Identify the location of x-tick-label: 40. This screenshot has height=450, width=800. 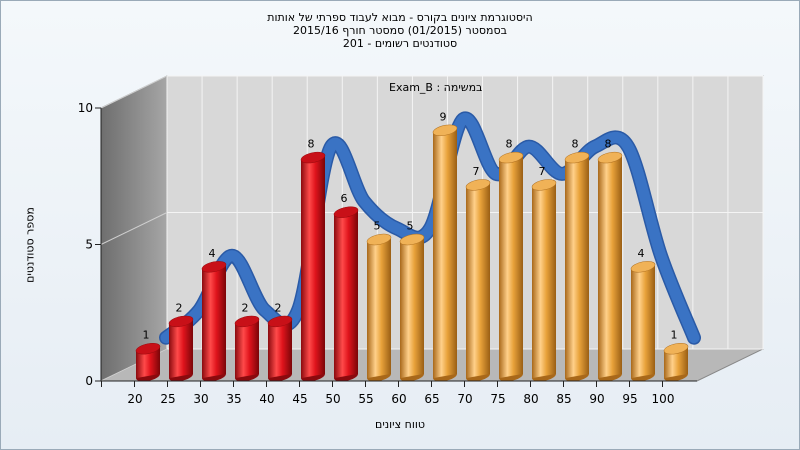
(266, 399).